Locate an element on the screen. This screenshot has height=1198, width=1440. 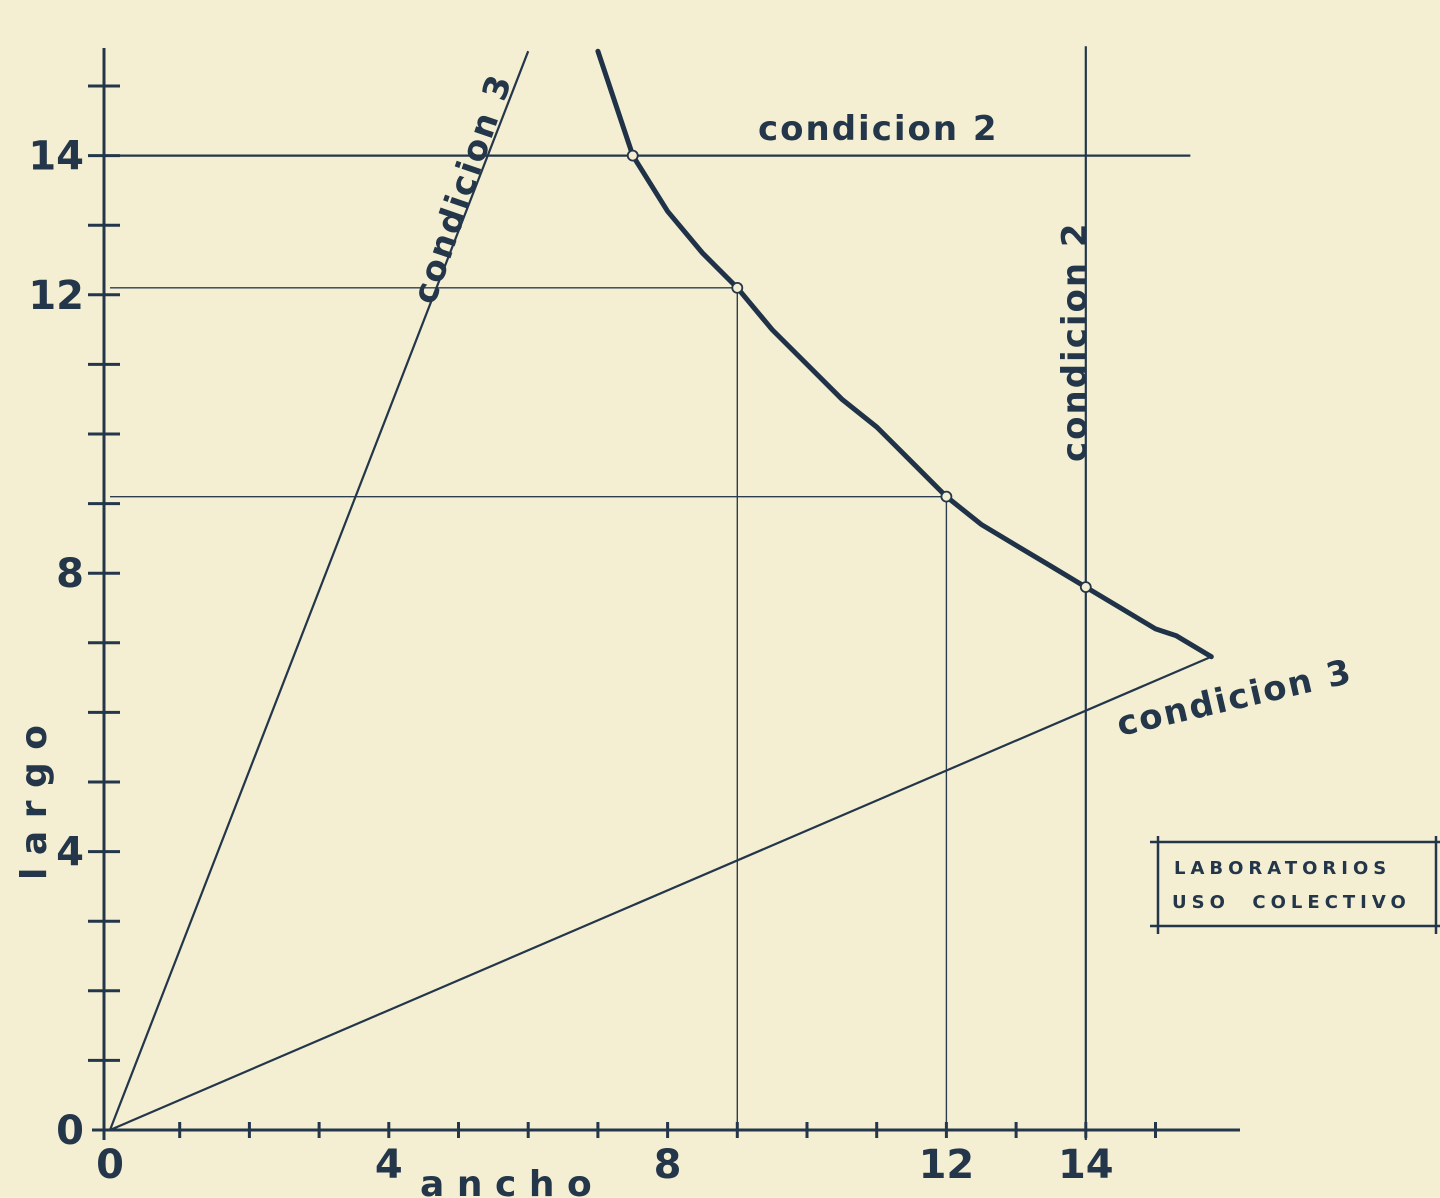
y-tick-label-0: 0 is located at coordinates (70, 1131).